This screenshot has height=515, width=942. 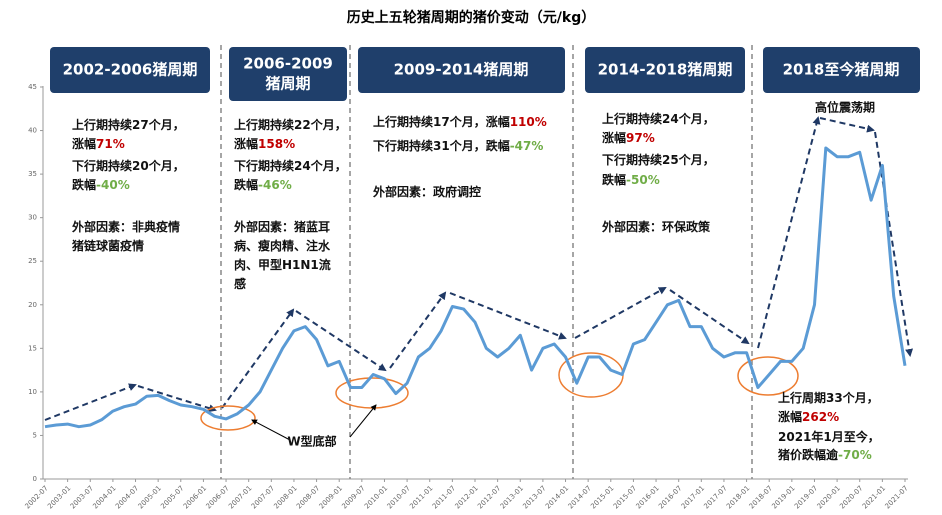 What do you see at coordinates (376, 497) in the screenshot?
I see `x-tick-label: 2010-01` at bounding box center [376, 497].